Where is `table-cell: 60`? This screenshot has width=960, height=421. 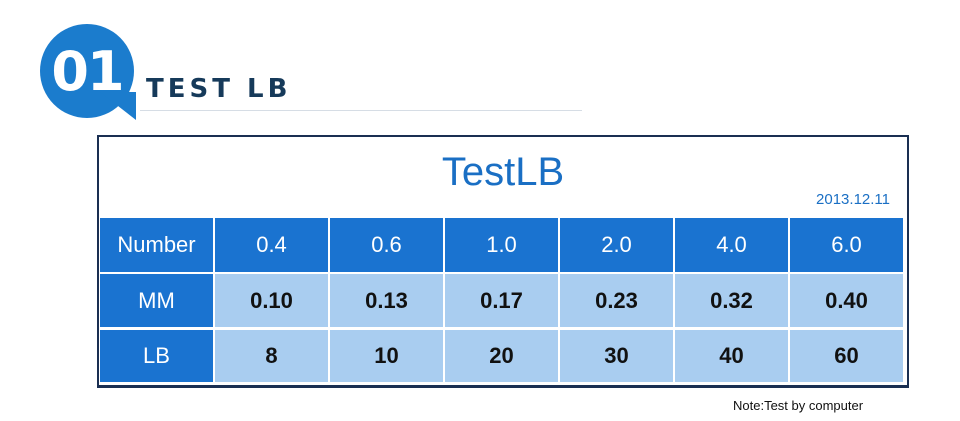
table-cell: 60 is located at coordinates (846, 356).